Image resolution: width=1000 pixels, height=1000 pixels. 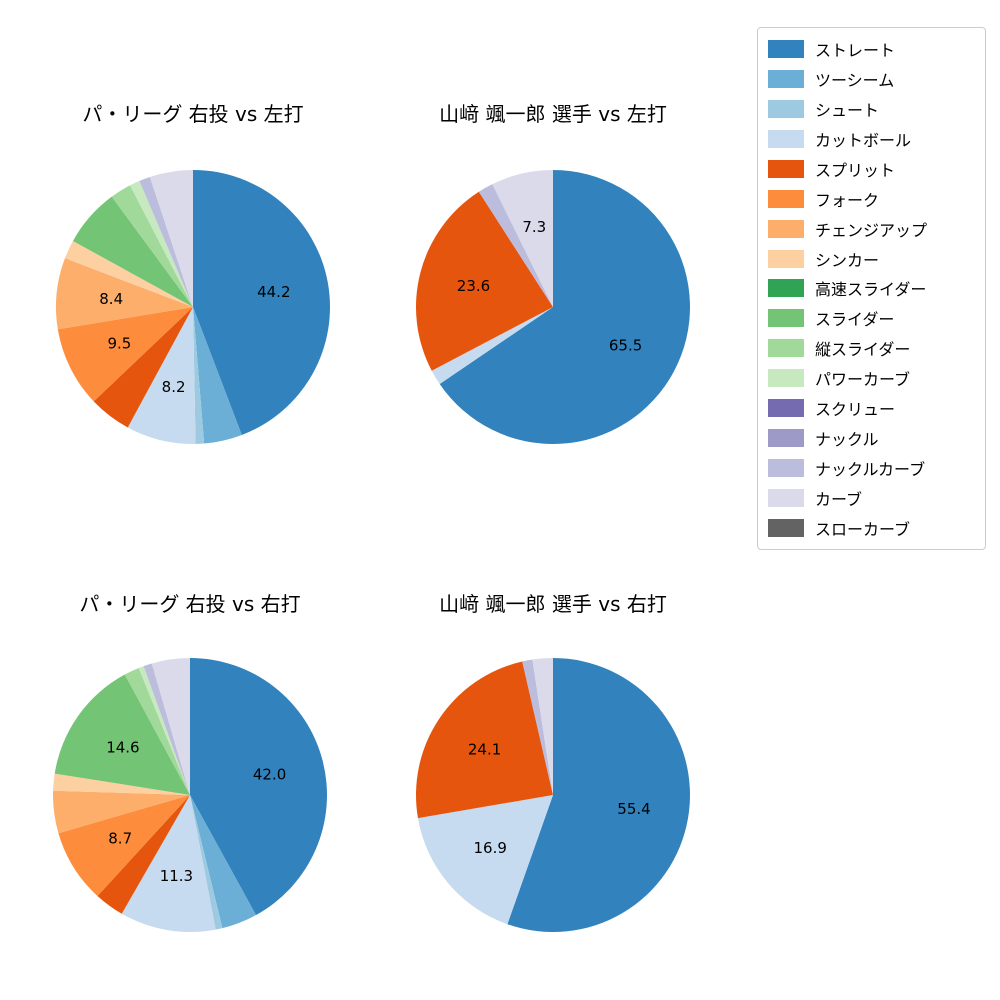 What do you see at coordinates (863, 529) in the screenshot?
I see `legend-label: スローカーブ` at bounding box center [863, 529].